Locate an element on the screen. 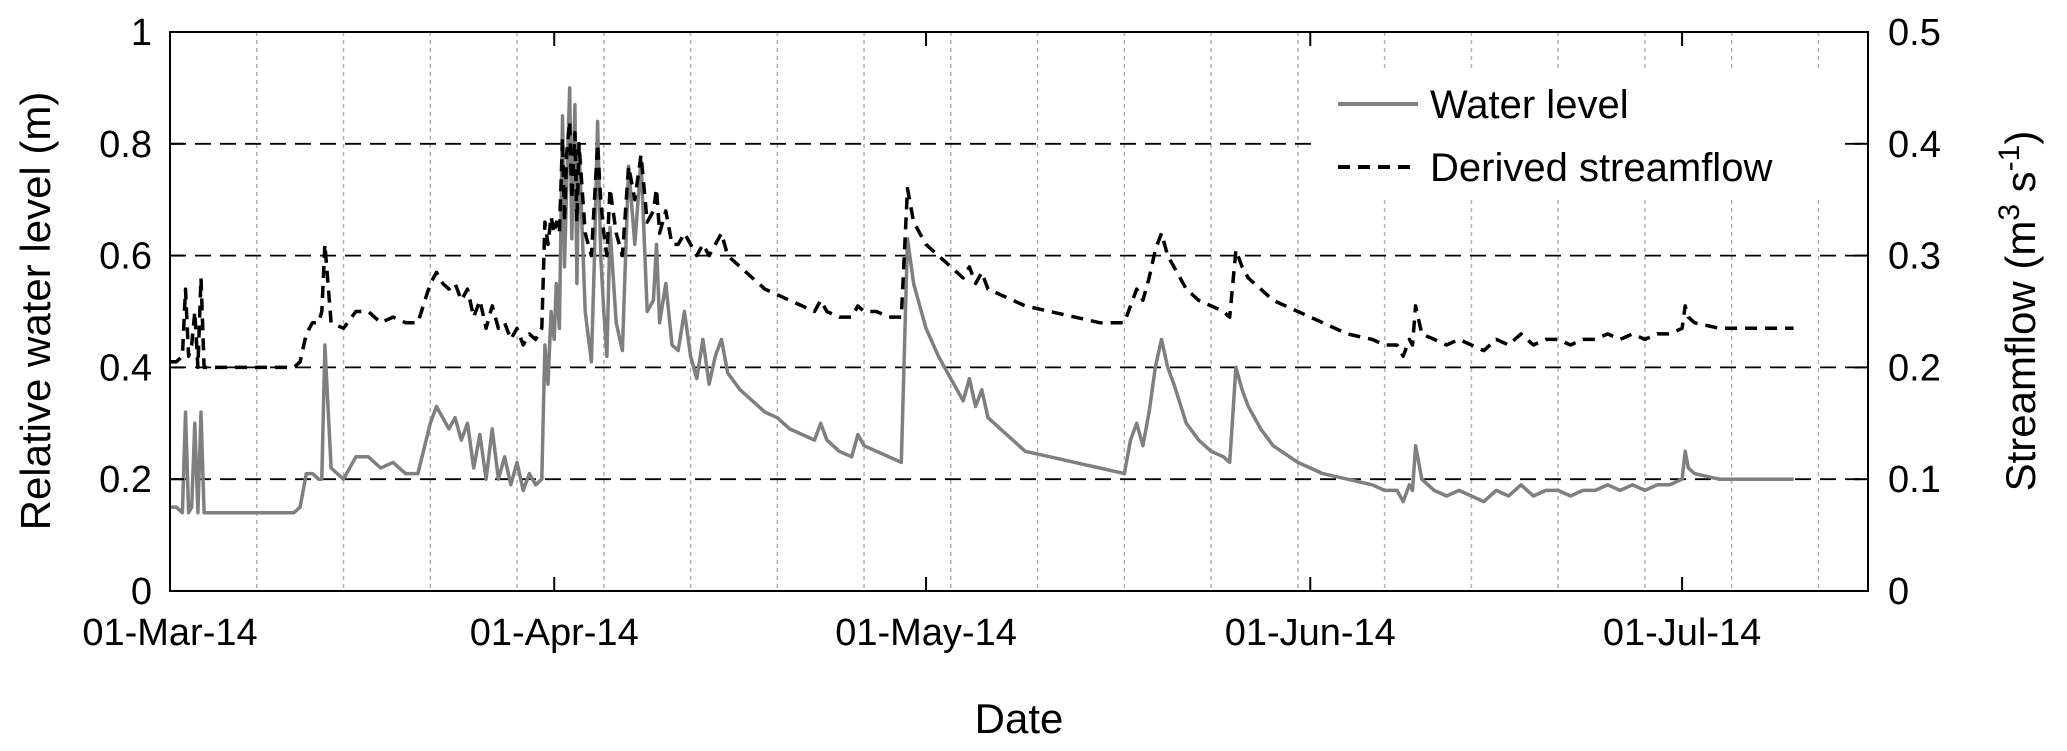 This screenshot has height=751, width=2067. y-axis-right-title-base: Streamflow (m is located at coordinates (2020, 356).